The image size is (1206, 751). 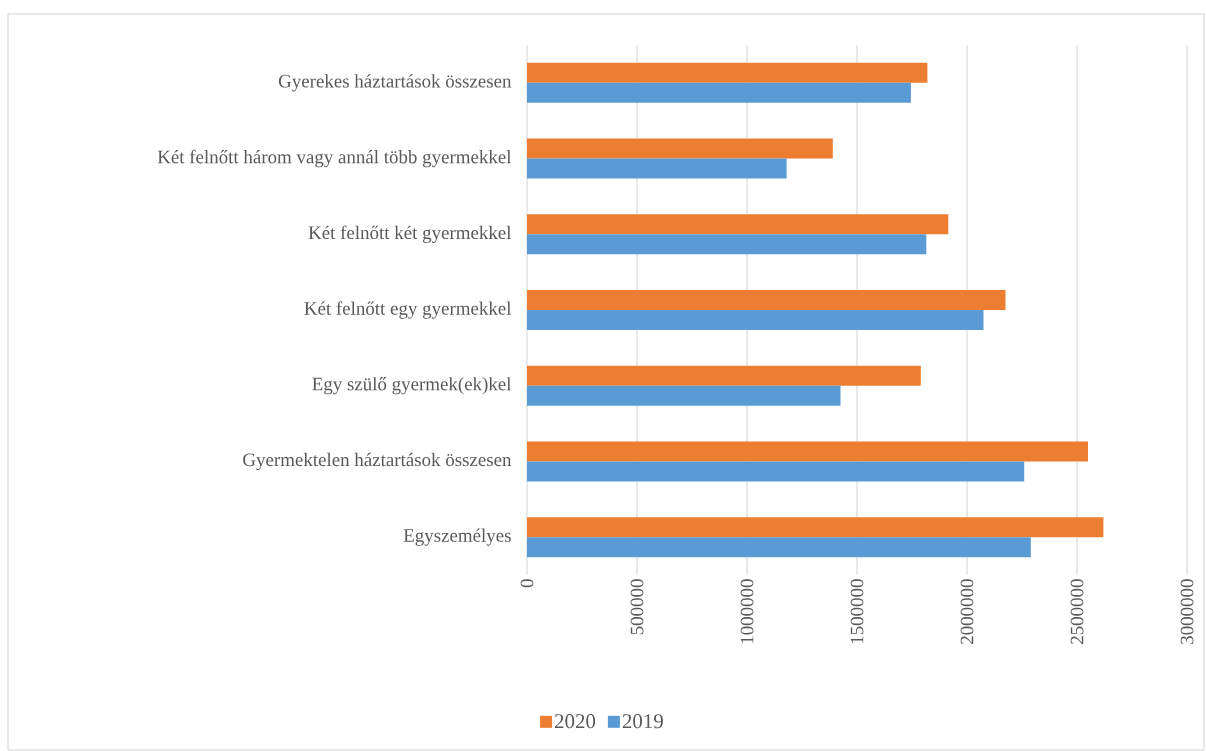 What do you see at coordinates (1187, 611) in the screenshot?
I see `x-tick-label: 3000000` at bounding box center [1187, 611].